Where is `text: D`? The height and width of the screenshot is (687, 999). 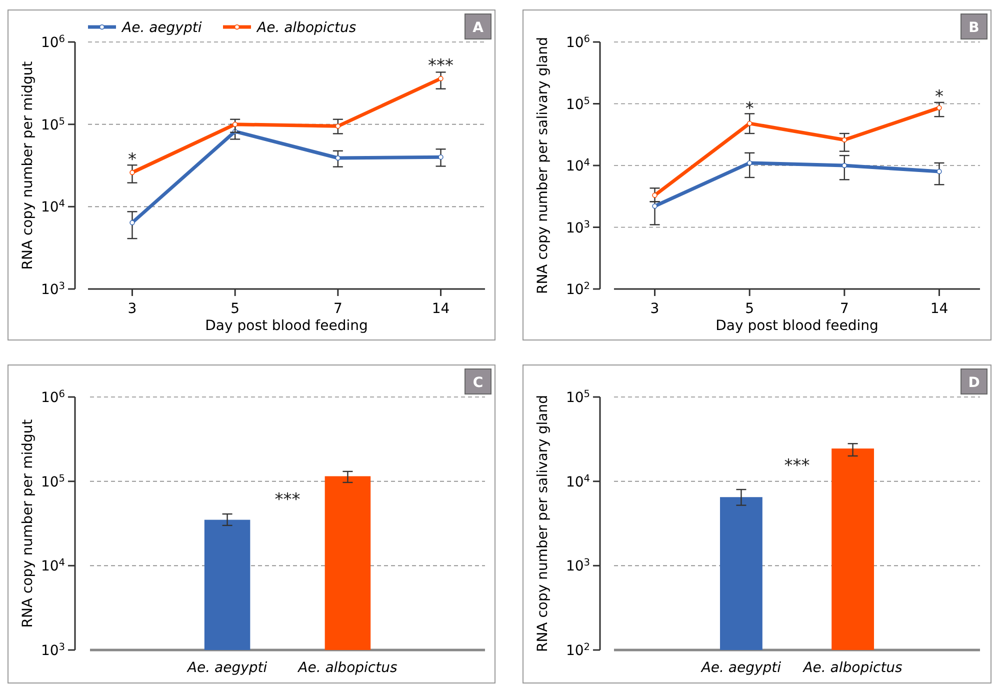 text: D is located at coordinates (974, 383).